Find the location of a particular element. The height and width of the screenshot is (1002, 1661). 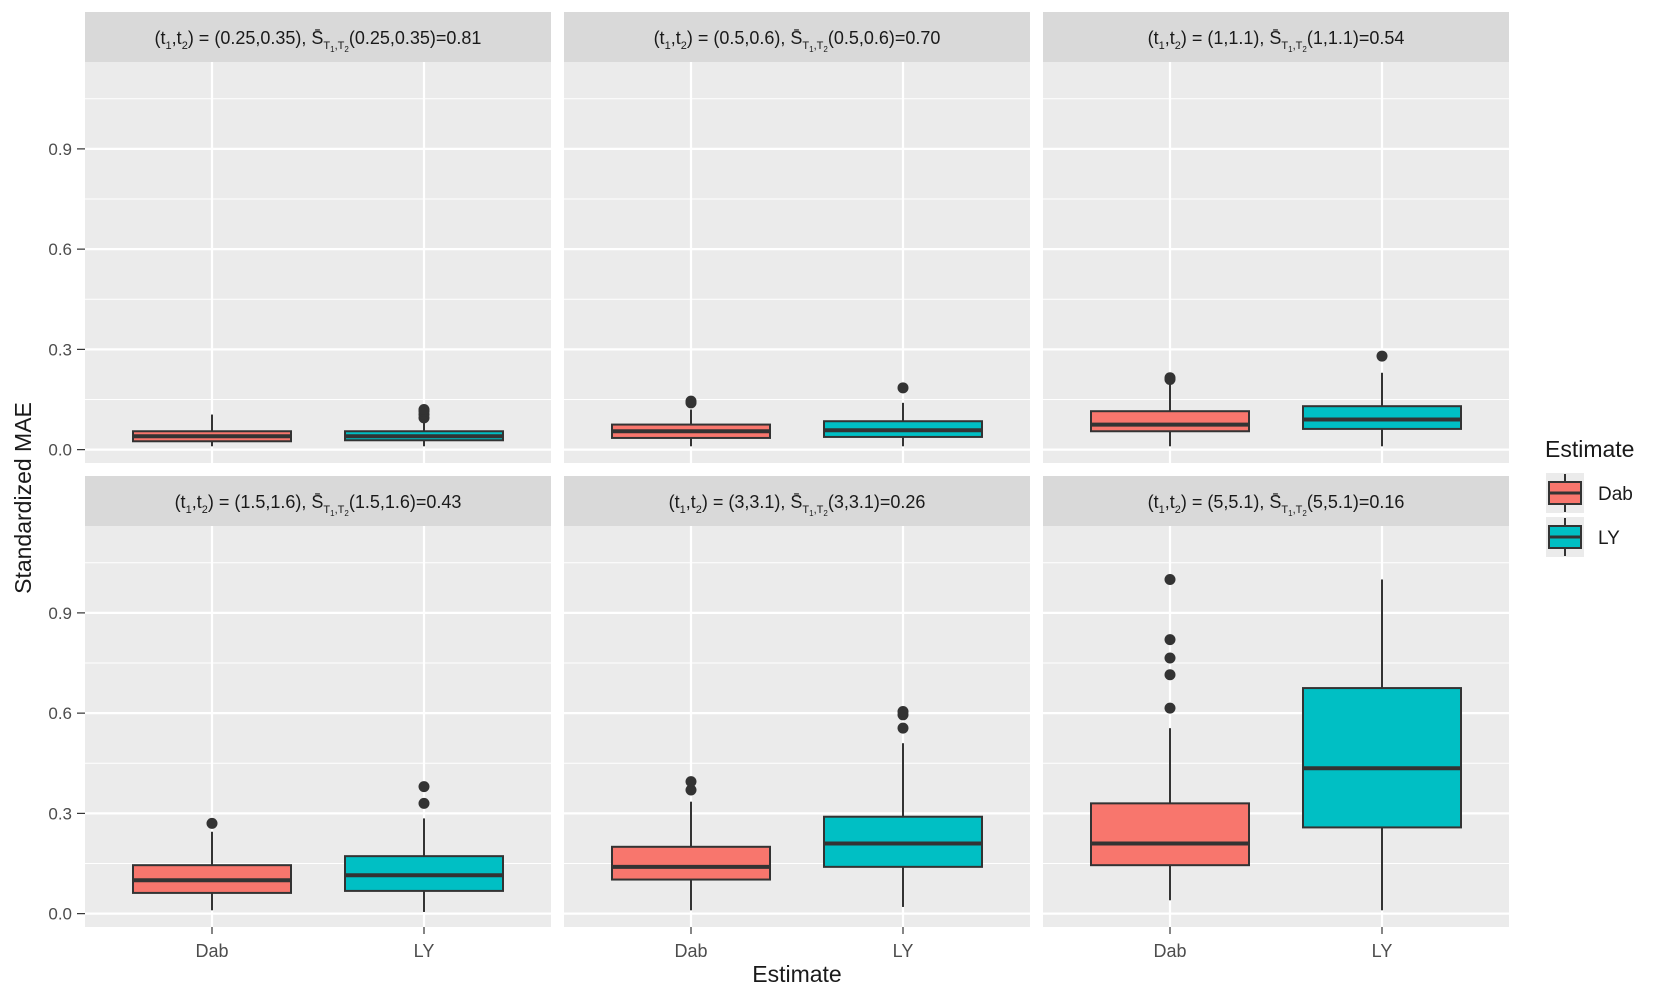

legend-label: LY is located at coordinates (1609, 538).